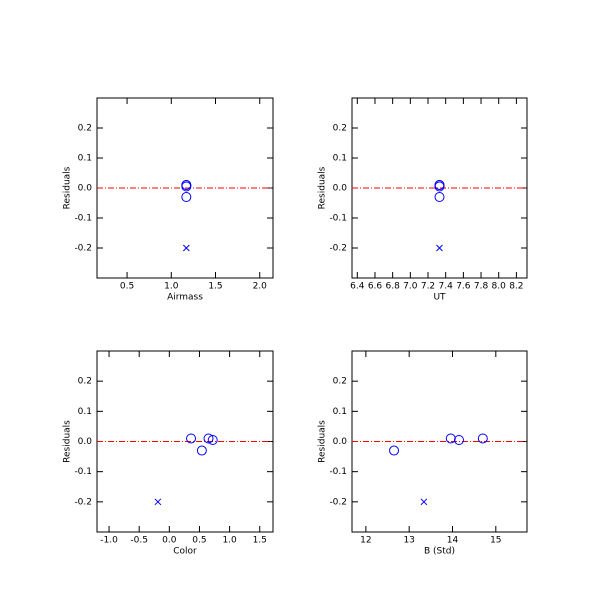 The image size is (608, 608). What do you see at coordinates (481, 287) in the screenshot?
I see `x-tick-label: 7.8` at bounding box center [481, 287].